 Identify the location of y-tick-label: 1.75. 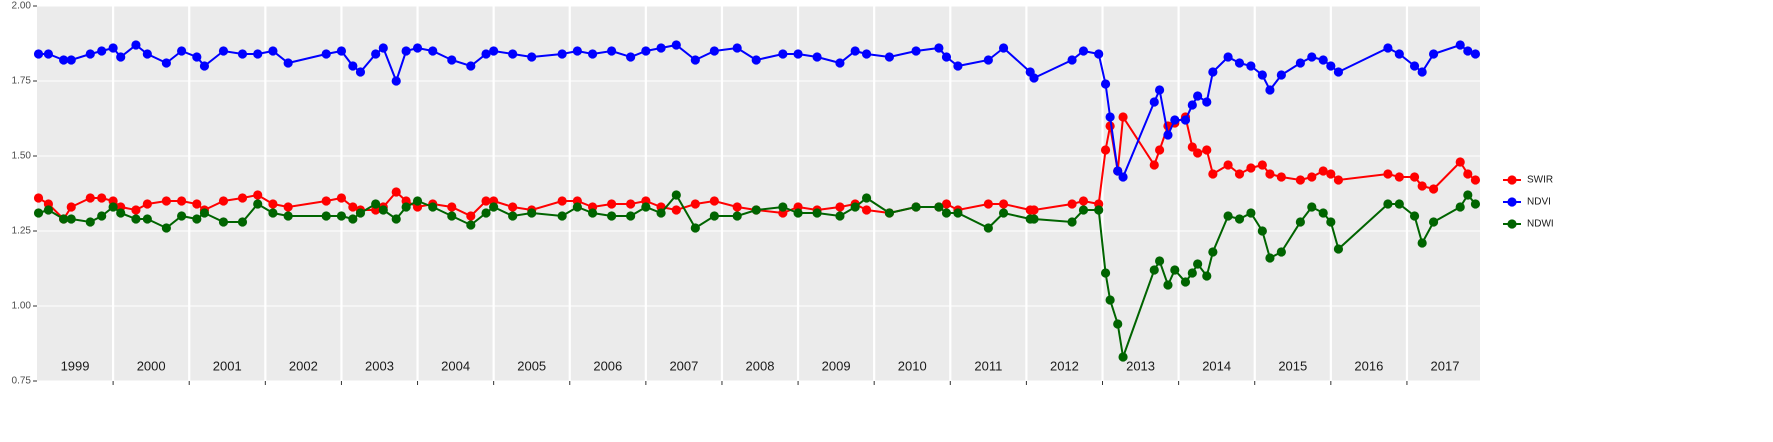
(22, 81).